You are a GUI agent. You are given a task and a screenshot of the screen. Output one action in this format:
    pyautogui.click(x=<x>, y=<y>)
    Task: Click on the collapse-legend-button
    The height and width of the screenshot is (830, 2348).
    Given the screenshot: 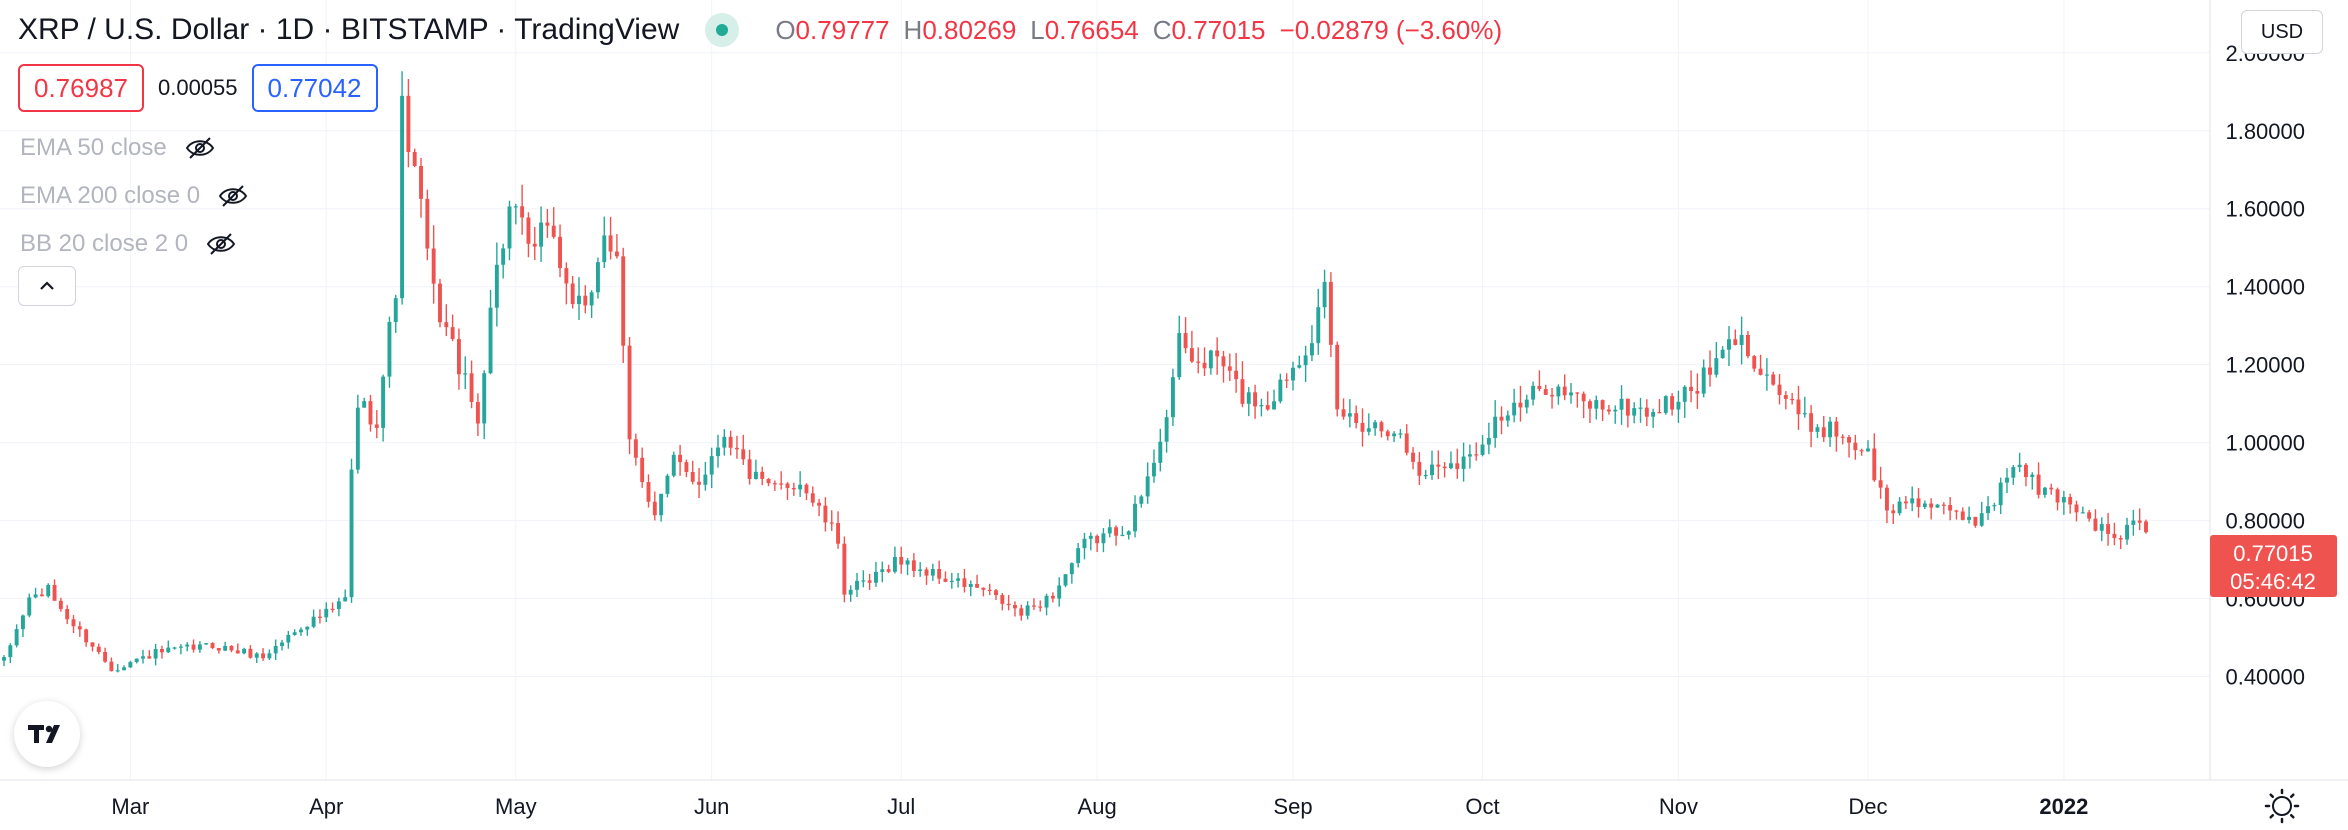 What is the action you would take?
    pyautogui.click(x=47, y=286)
    